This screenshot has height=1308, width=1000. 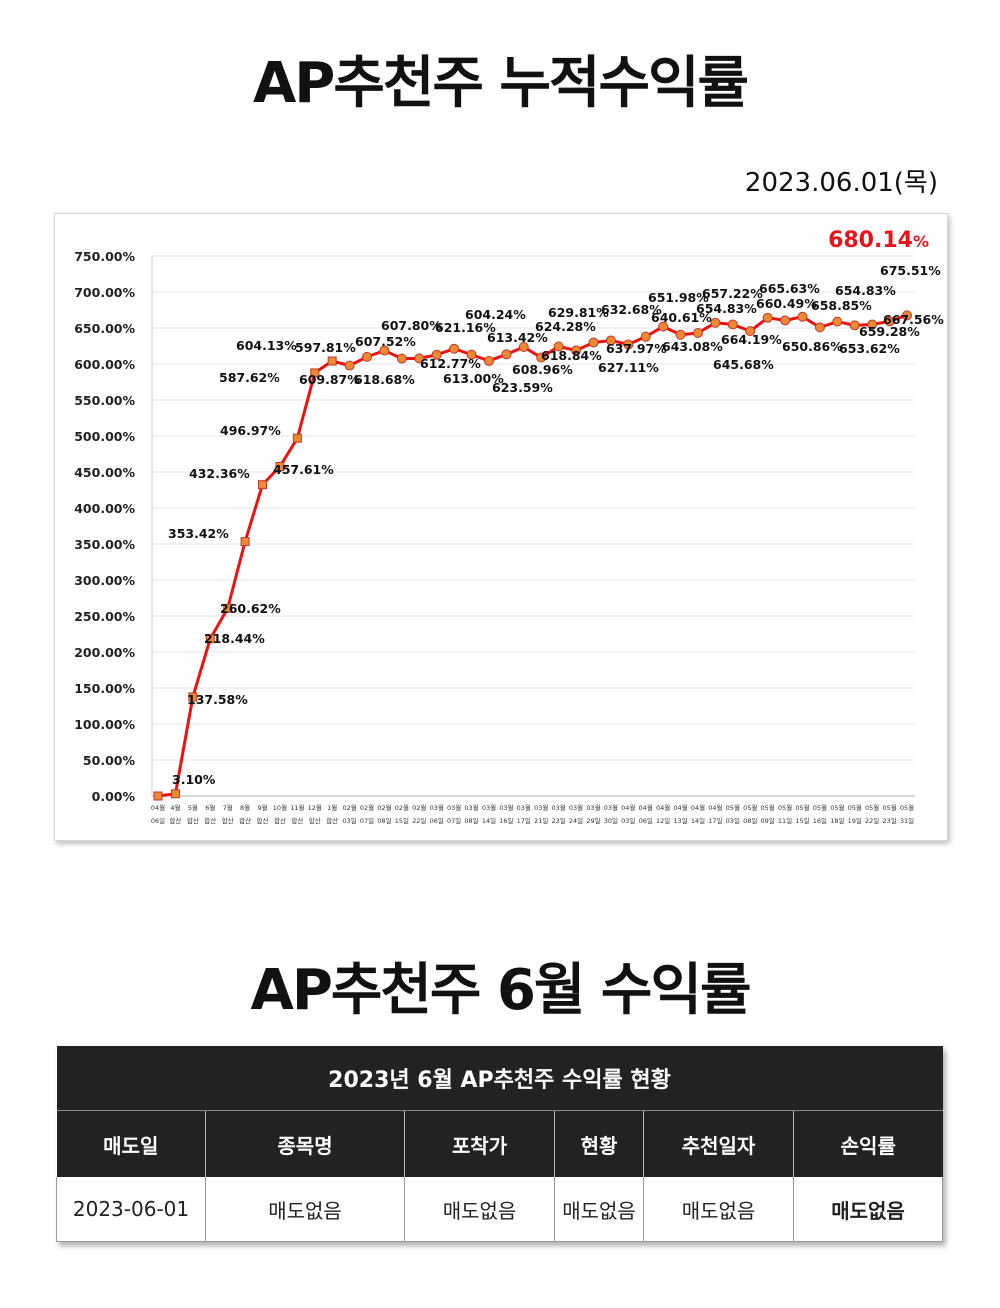 I want to click on y-tick-label: 300.00%, so click(x=104, y=580).